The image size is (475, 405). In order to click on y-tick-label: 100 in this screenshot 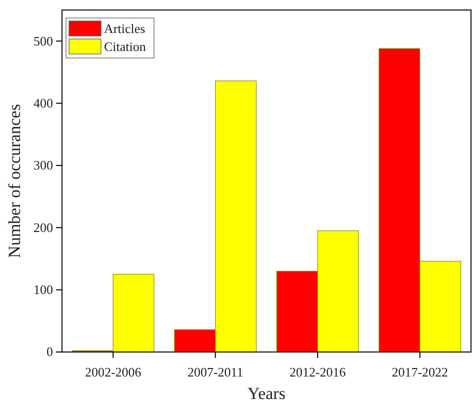, I will do `click(43, 289)`.